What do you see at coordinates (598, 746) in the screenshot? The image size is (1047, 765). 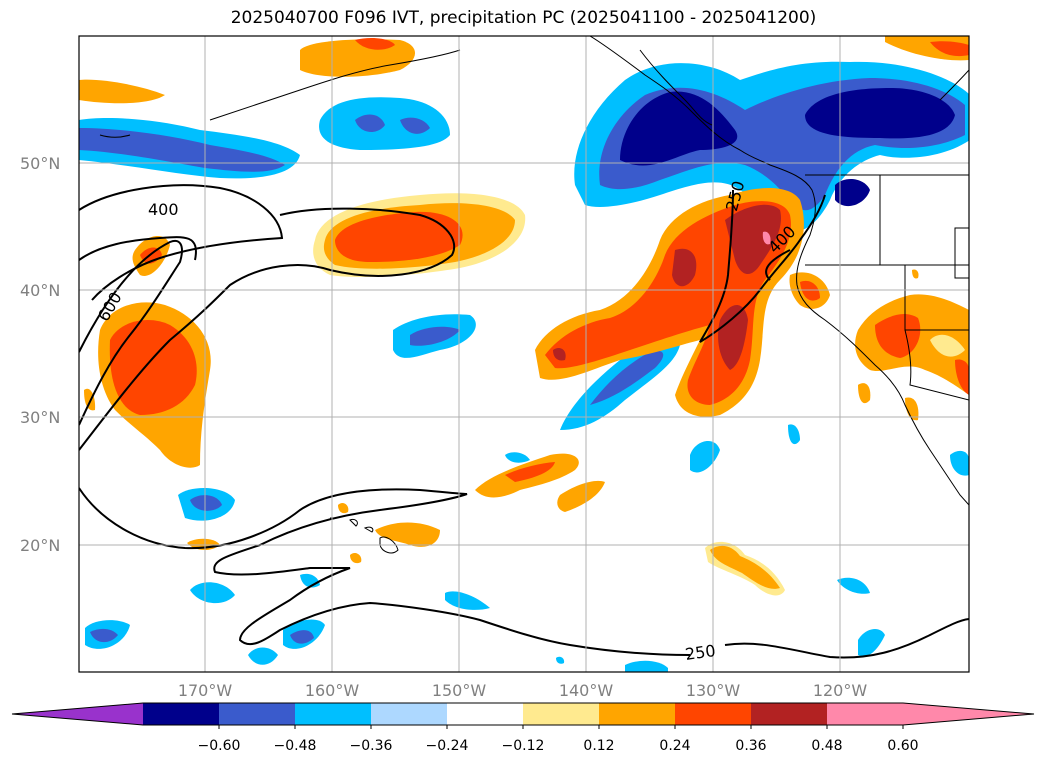 I see `colorbar-tick-label: 0.12` at bounding box center [598, 746].